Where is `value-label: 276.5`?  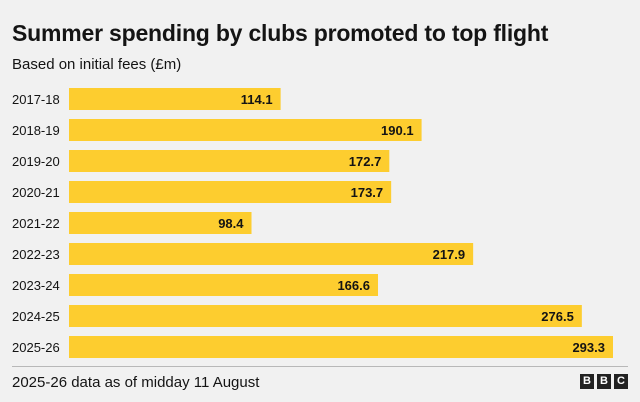
value-label: 276.5 is located at coordinates (557, 316).